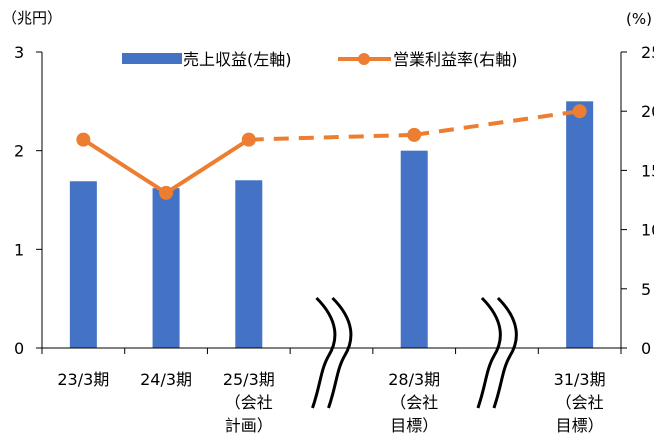  What do you see at coordinates (249, 379) in the screenshot?
I see `x-axis-tick-label: 25/3期` at bounding box center [249, 379].